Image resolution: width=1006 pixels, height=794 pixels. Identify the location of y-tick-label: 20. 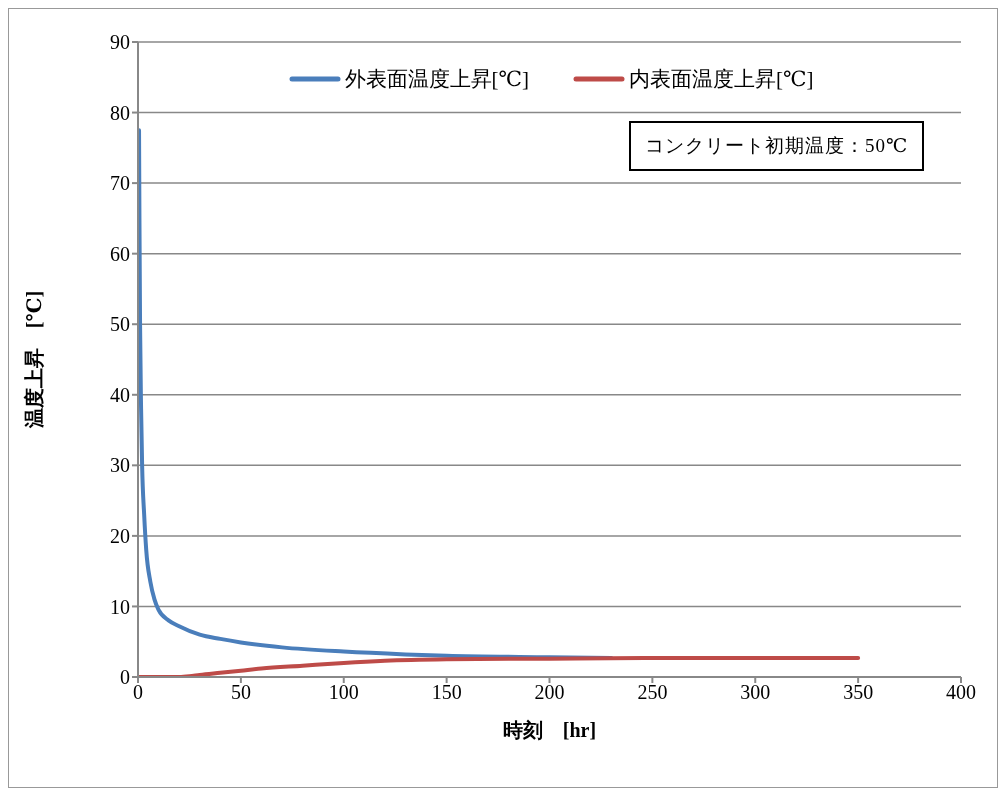
(120, 535).